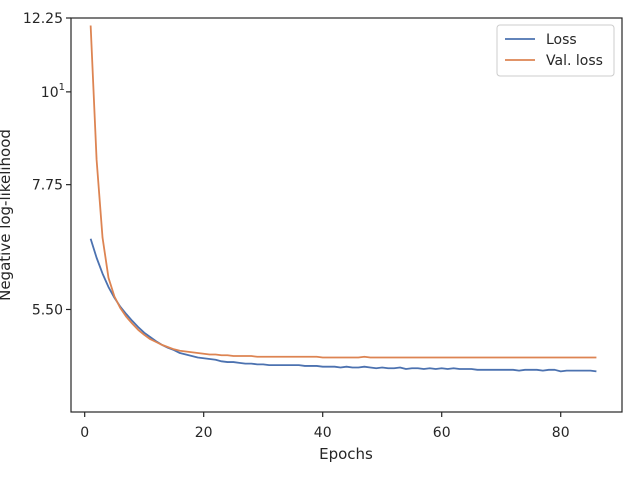  I want to click on legend-label-loss: Loss, so click(561, 40).